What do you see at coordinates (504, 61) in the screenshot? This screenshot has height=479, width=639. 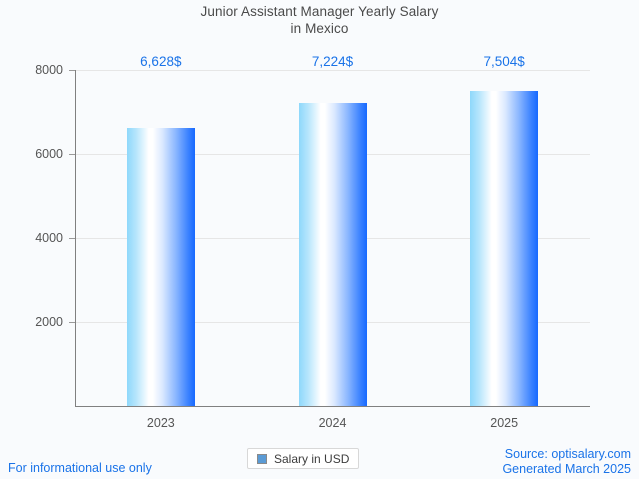 I see `bar-value-label-2025: 7,504$` at bounding box center [504, 61].